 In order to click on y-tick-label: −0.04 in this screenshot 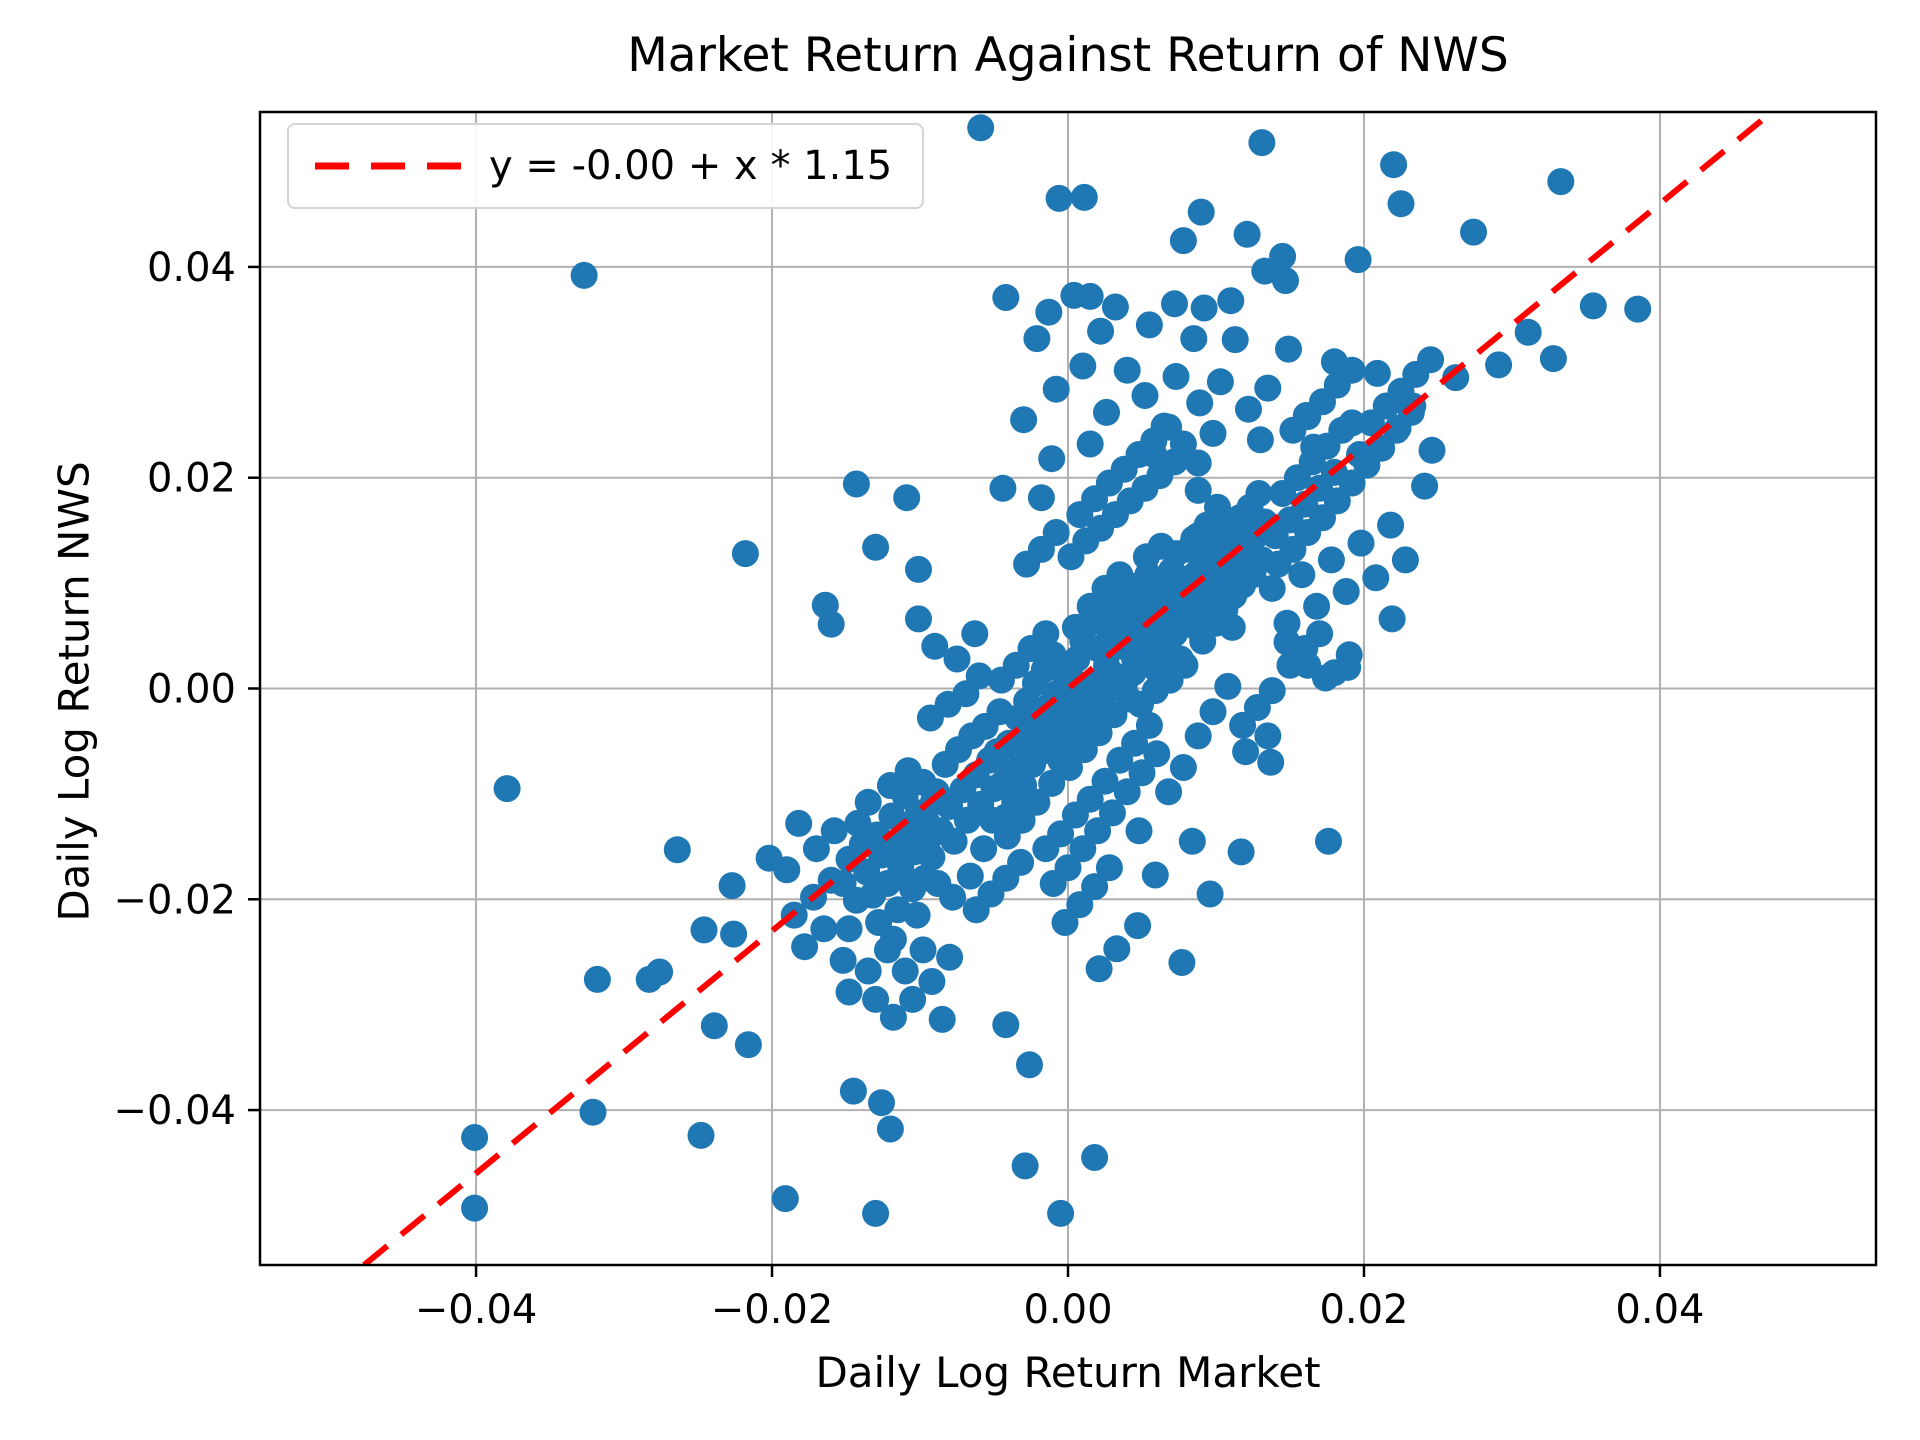, I will do `click(174, 1111)`.